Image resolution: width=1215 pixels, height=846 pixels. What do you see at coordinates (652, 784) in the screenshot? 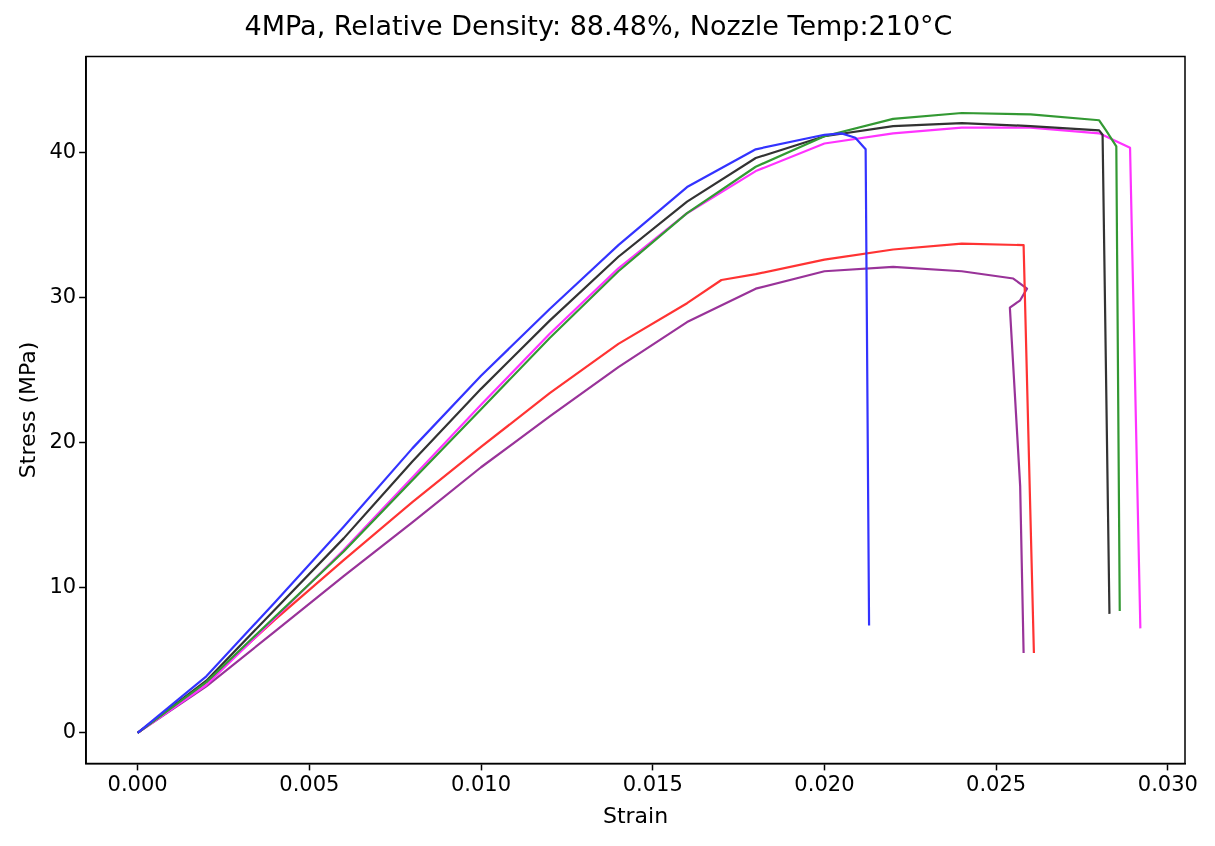
I see `x-tick-label: 0.015` at bounding box center [652, 784].